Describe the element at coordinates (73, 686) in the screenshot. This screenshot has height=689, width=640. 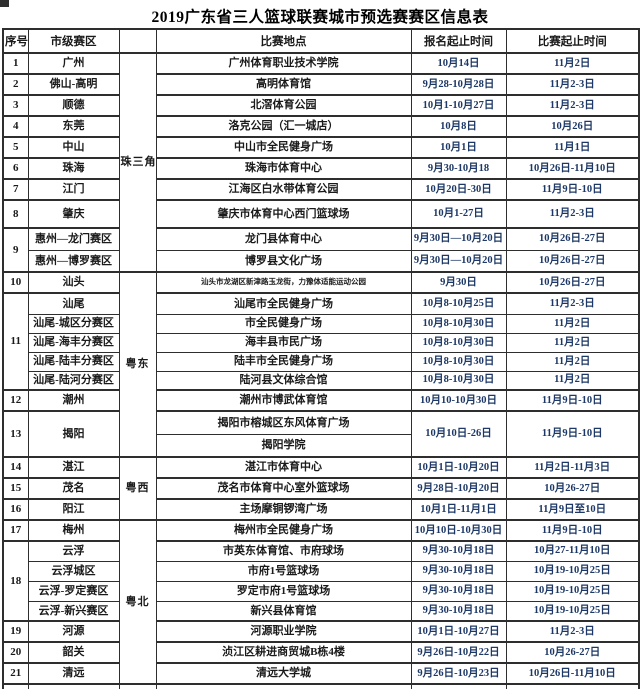
I see `city-cell` at that location.